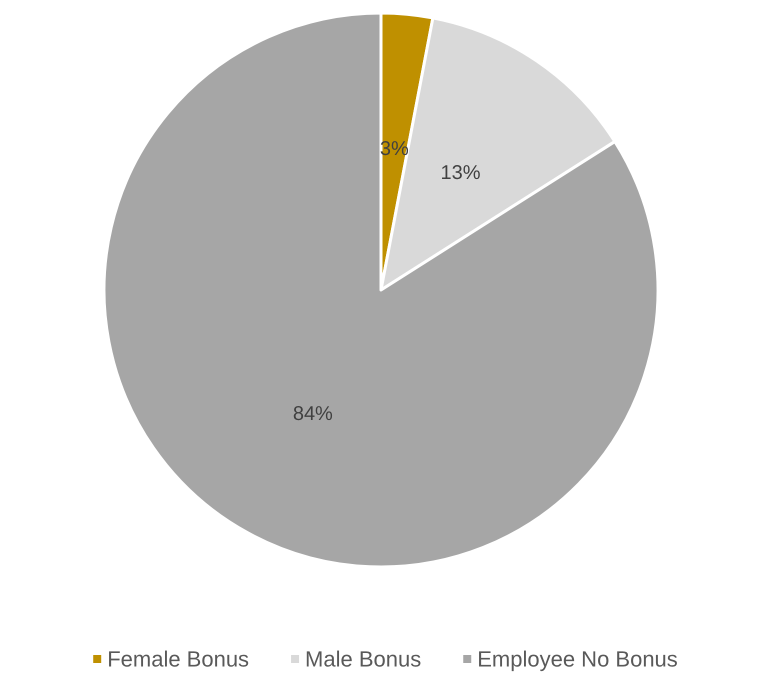 The image size is (769, 695). What do you see at coordinates (178, 659) in the screenshot?
I see `legend-label: Female Bonus` at bounding box center [178, 659].